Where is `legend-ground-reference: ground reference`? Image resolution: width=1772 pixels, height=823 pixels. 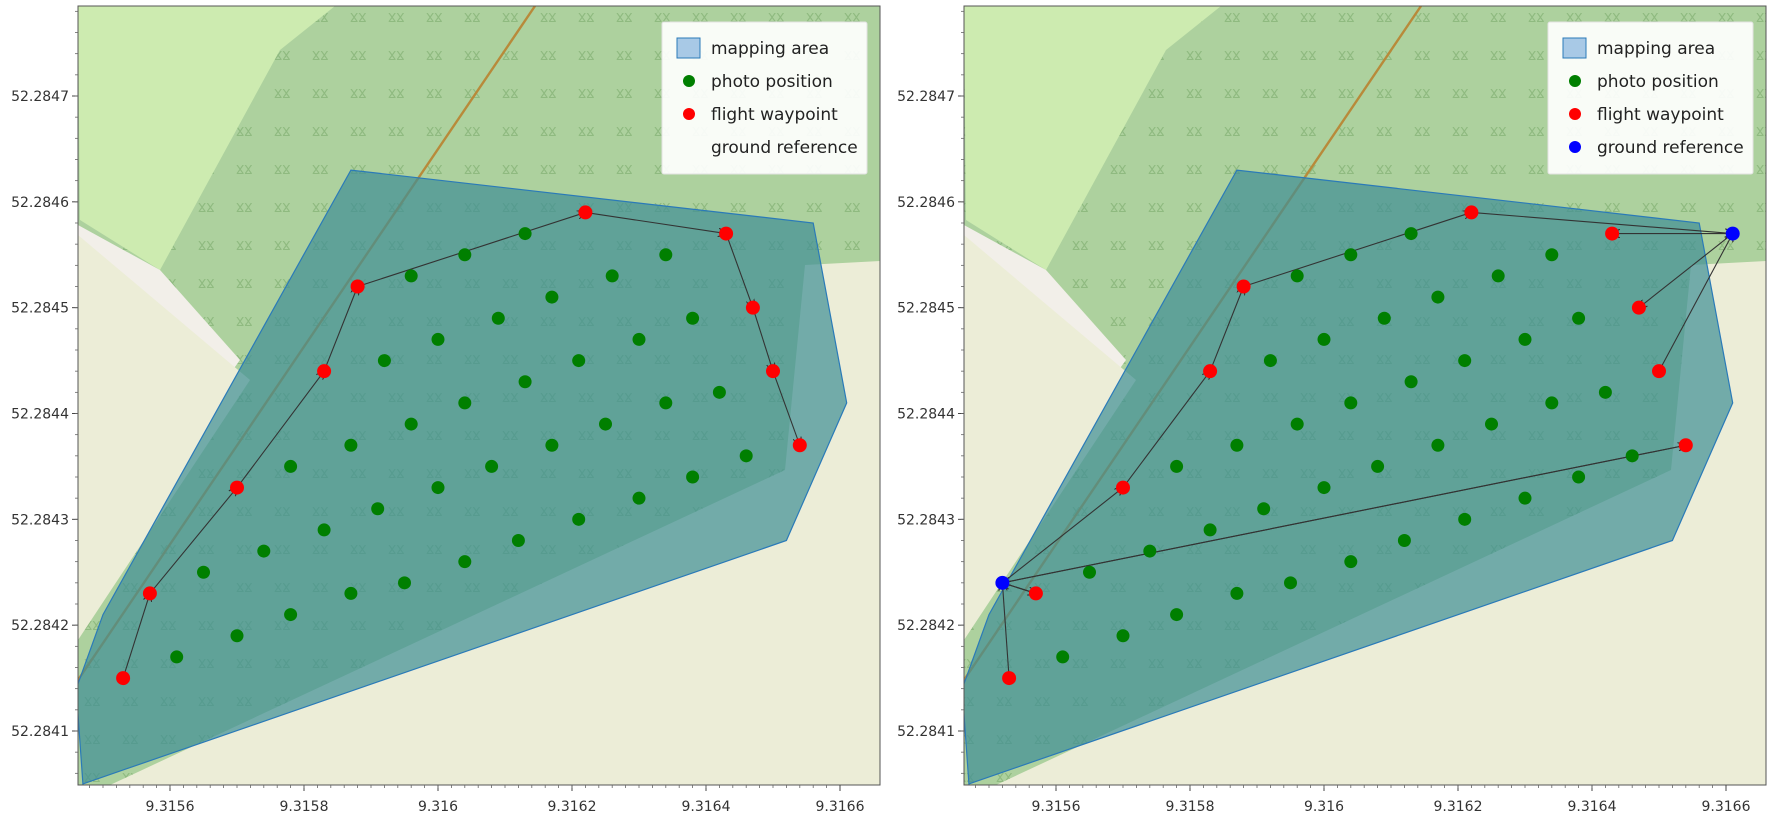
legend-ground-reference: ground reference is located at coordinates (784, 148).